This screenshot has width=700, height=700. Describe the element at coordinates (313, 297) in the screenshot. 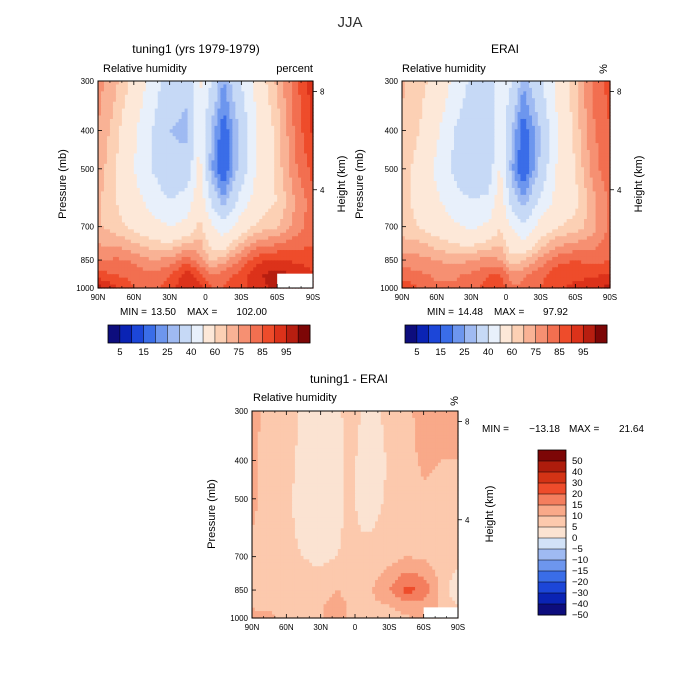

I see `x-tick-label: 90S` at that location.